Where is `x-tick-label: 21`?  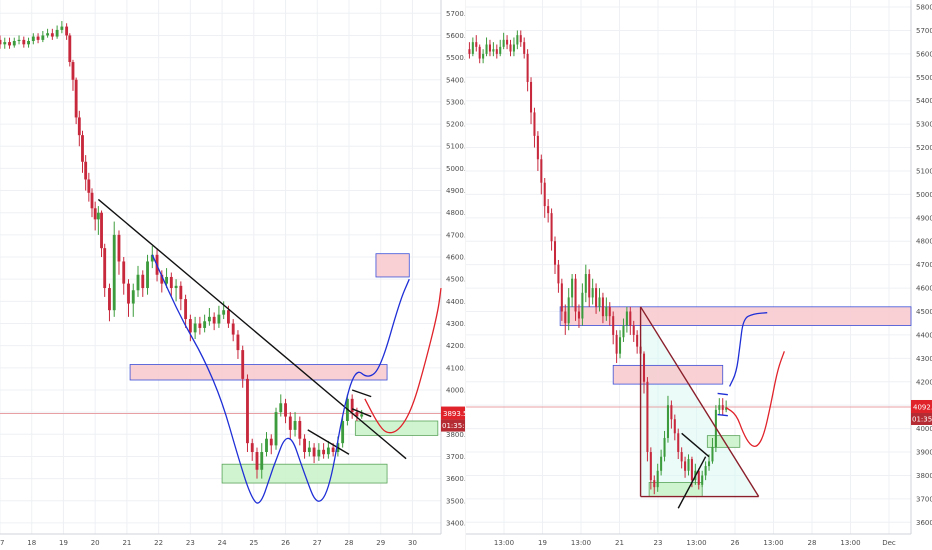 x-tick-label: 21 is located at coordinates (619, 543).